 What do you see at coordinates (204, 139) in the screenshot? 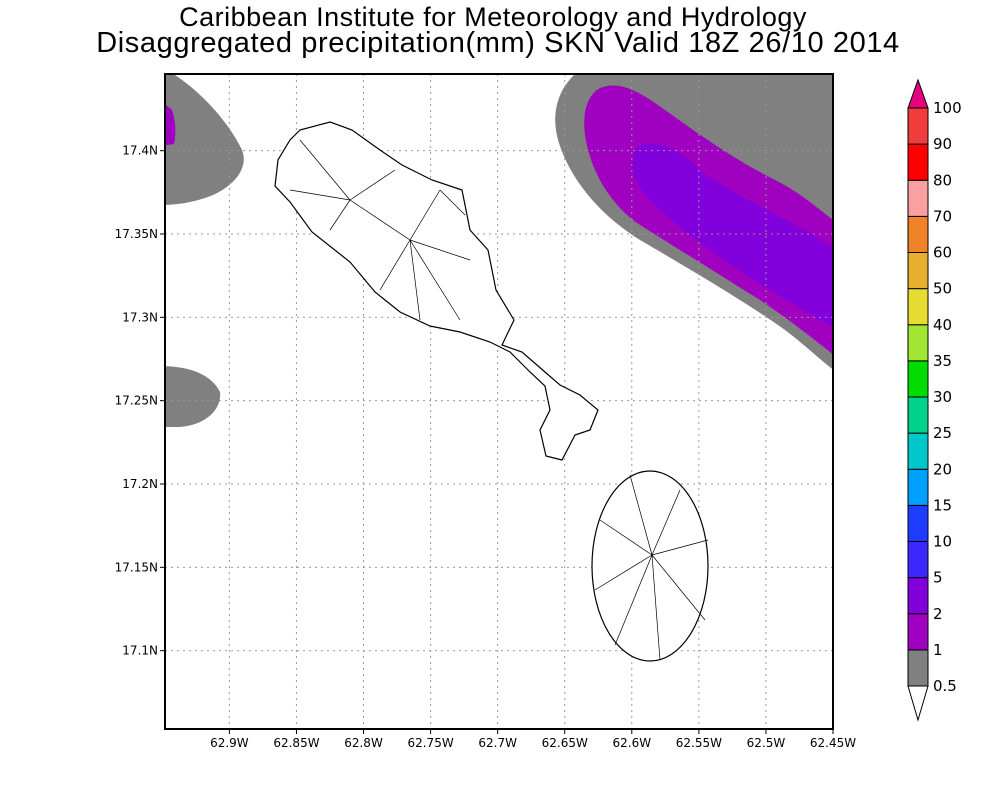
I see `precip-grey-nw` at bounding box center [204, 139].